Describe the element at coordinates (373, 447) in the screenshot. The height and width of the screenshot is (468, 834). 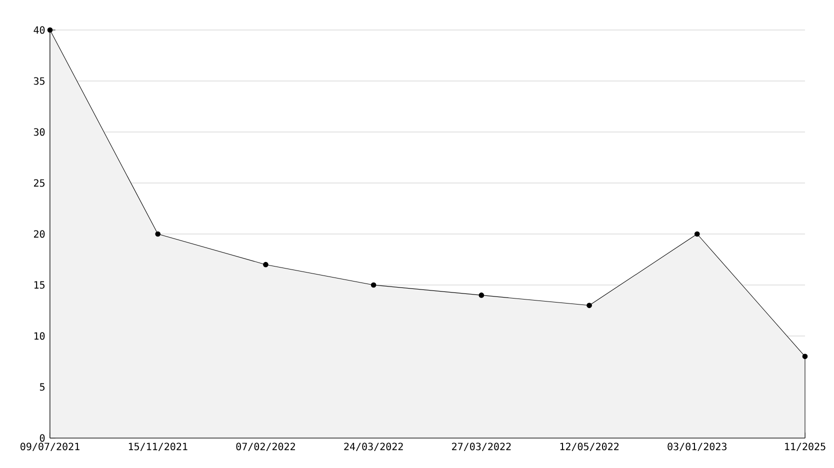
I see `x-tick-label: 24/03/2022` at that location.